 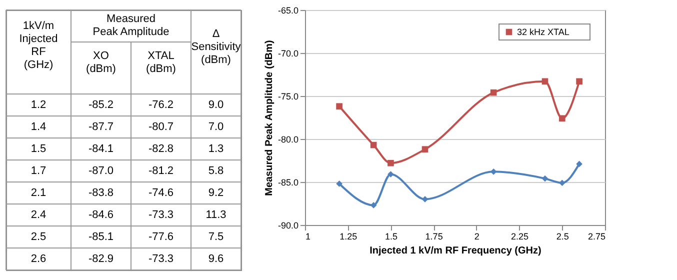 I want to click on data-label: 5.8, so click(x=216, y=171).